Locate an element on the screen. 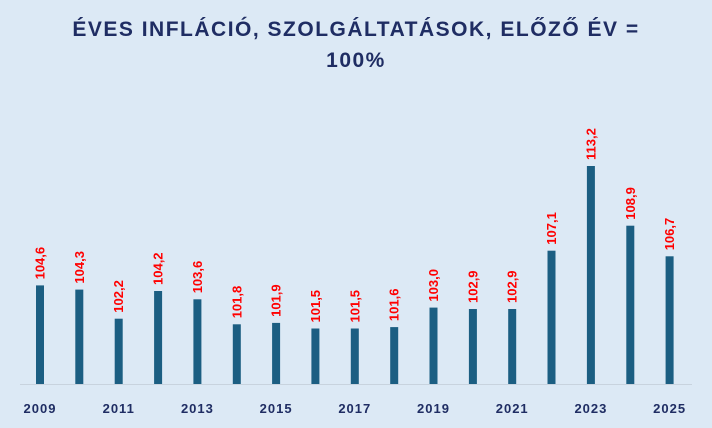  value-label-2023: 113,2 is located at coordinates (590, 144).